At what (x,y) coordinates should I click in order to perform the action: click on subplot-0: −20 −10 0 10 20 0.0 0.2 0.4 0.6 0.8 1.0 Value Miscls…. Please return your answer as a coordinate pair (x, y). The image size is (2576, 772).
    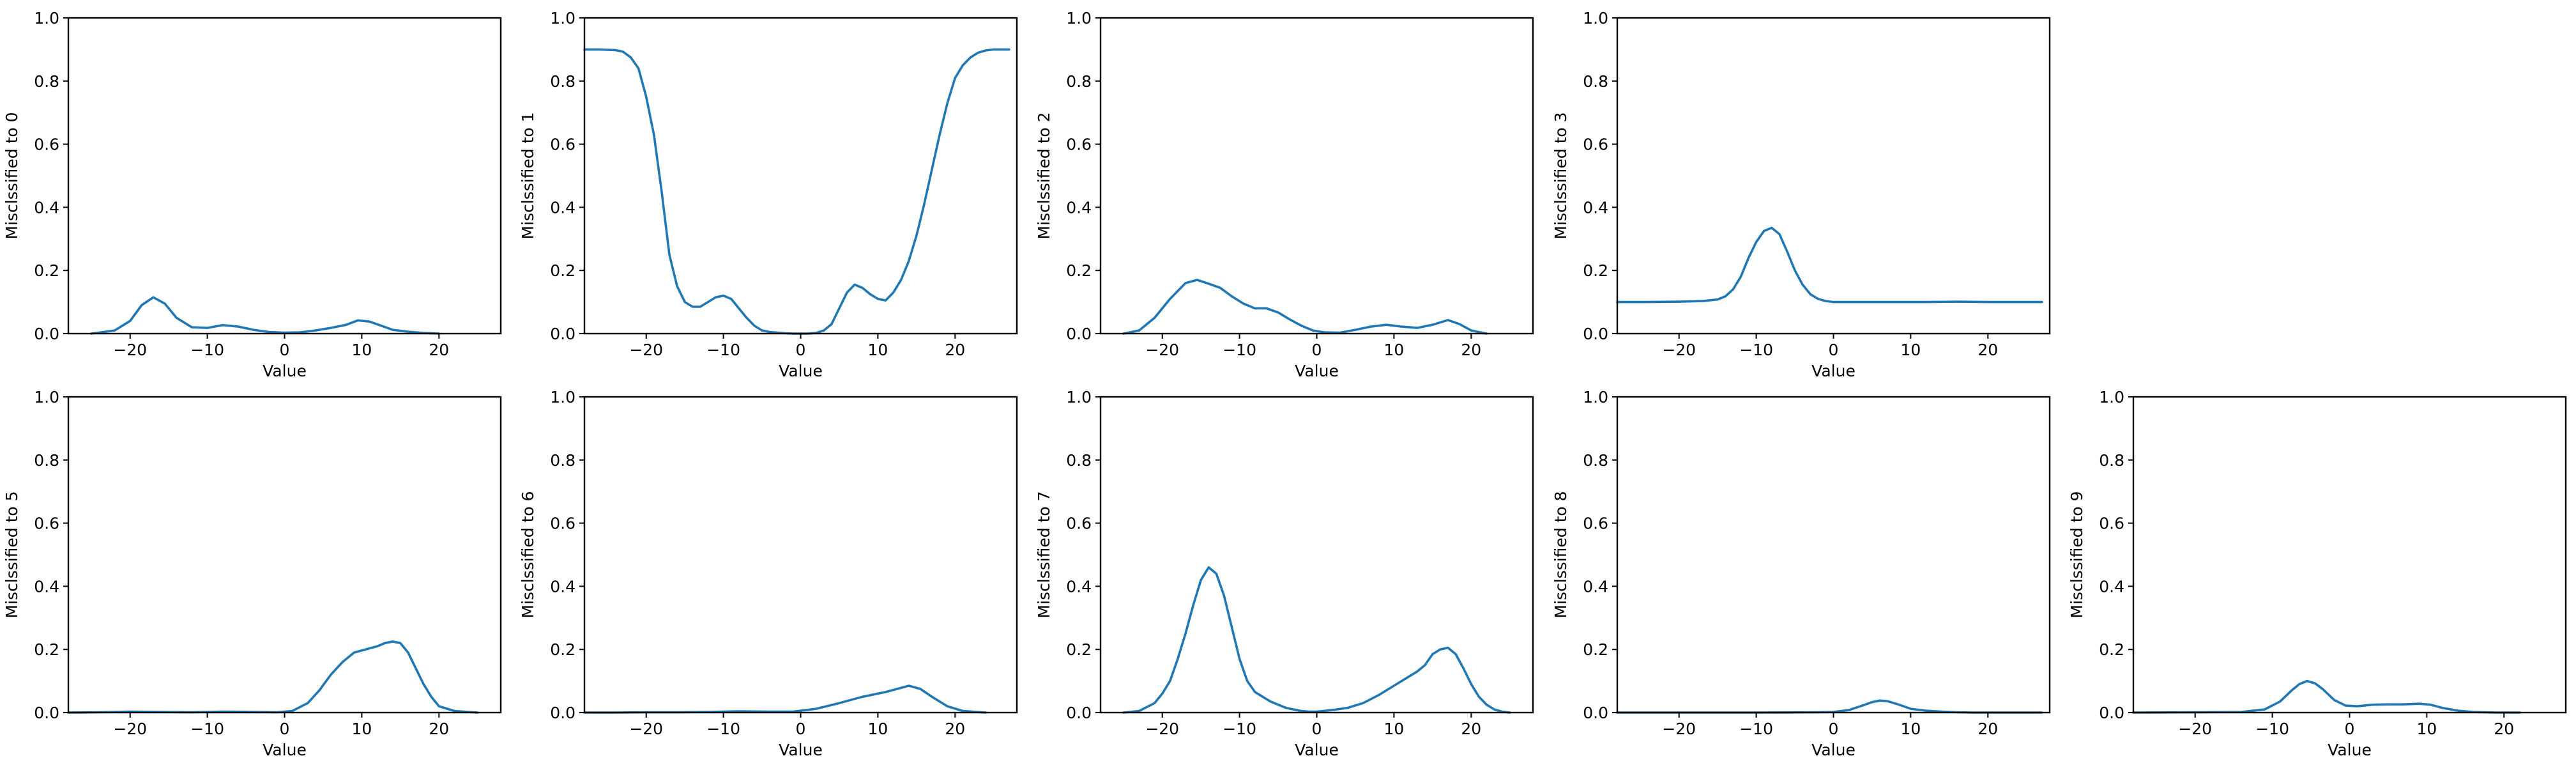
    Looking at the image, I should click on (253, 194).